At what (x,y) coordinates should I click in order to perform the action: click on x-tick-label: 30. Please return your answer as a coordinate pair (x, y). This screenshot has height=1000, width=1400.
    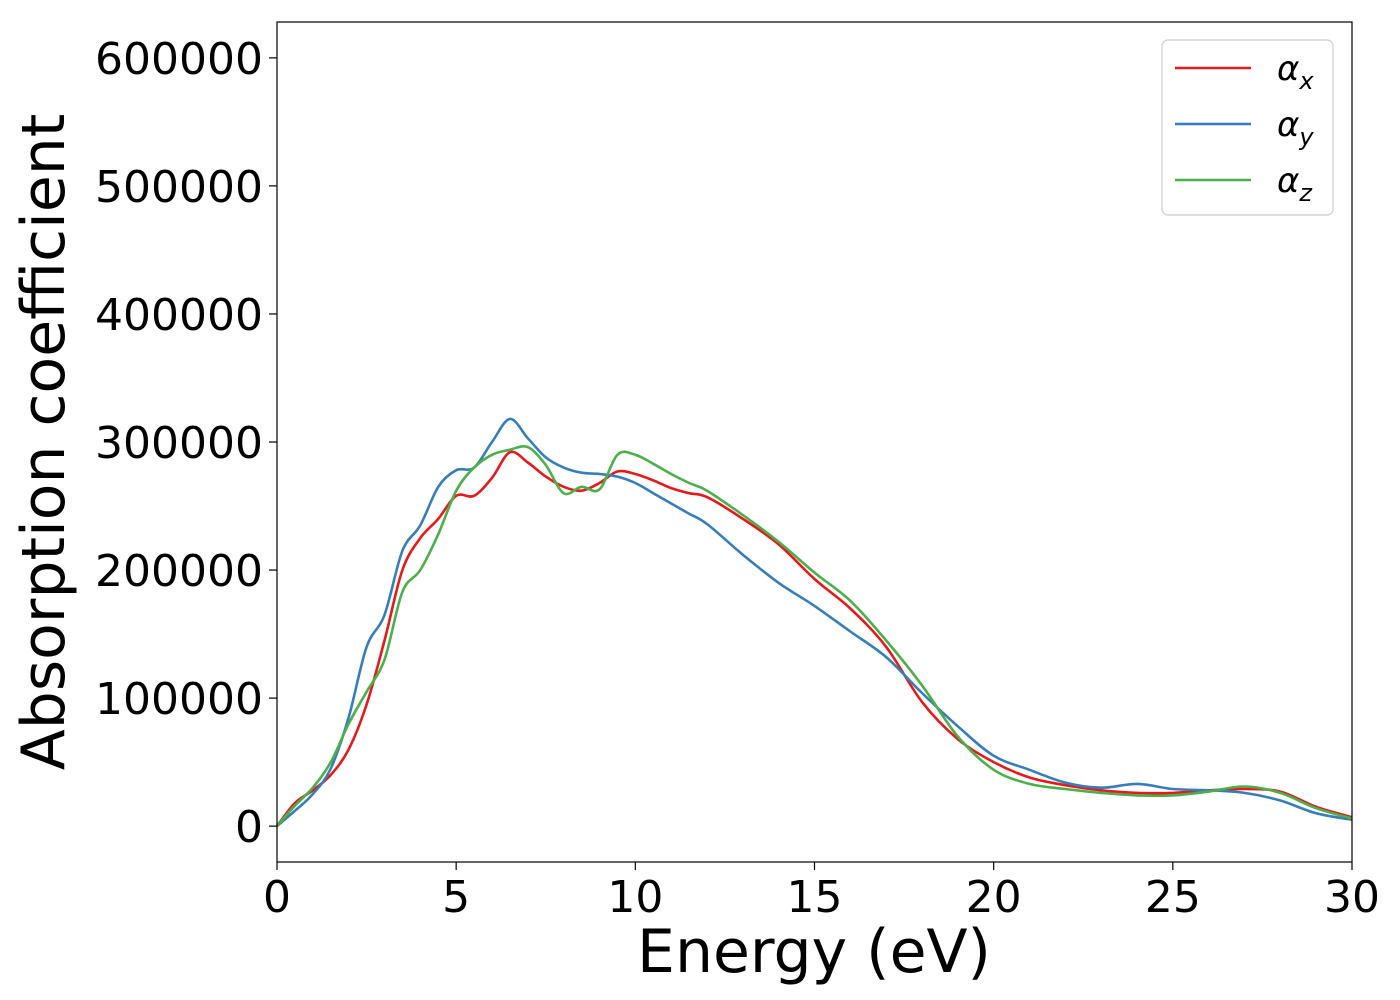
    Looking at the image, I should click on (1352, 897).